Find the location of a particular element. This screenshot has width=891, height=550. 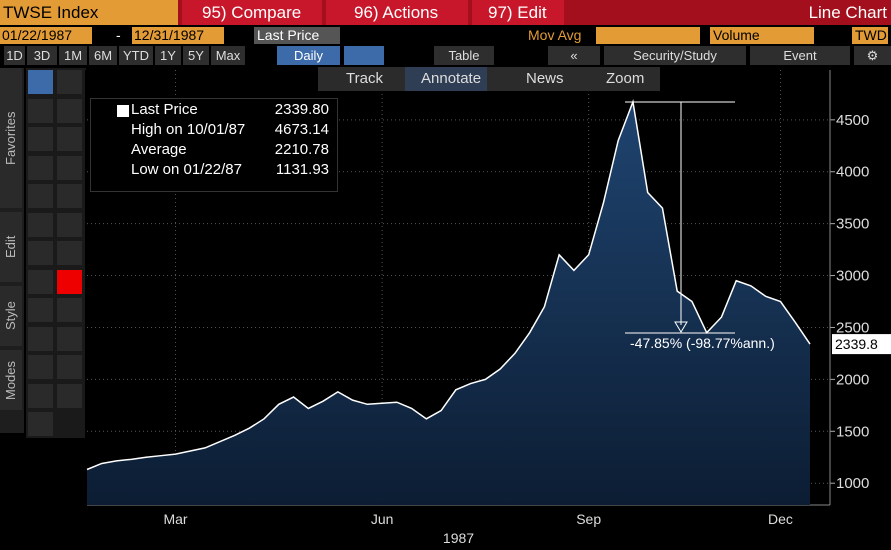

y-tick-label: 2000 is located at coordinates (852, 379).